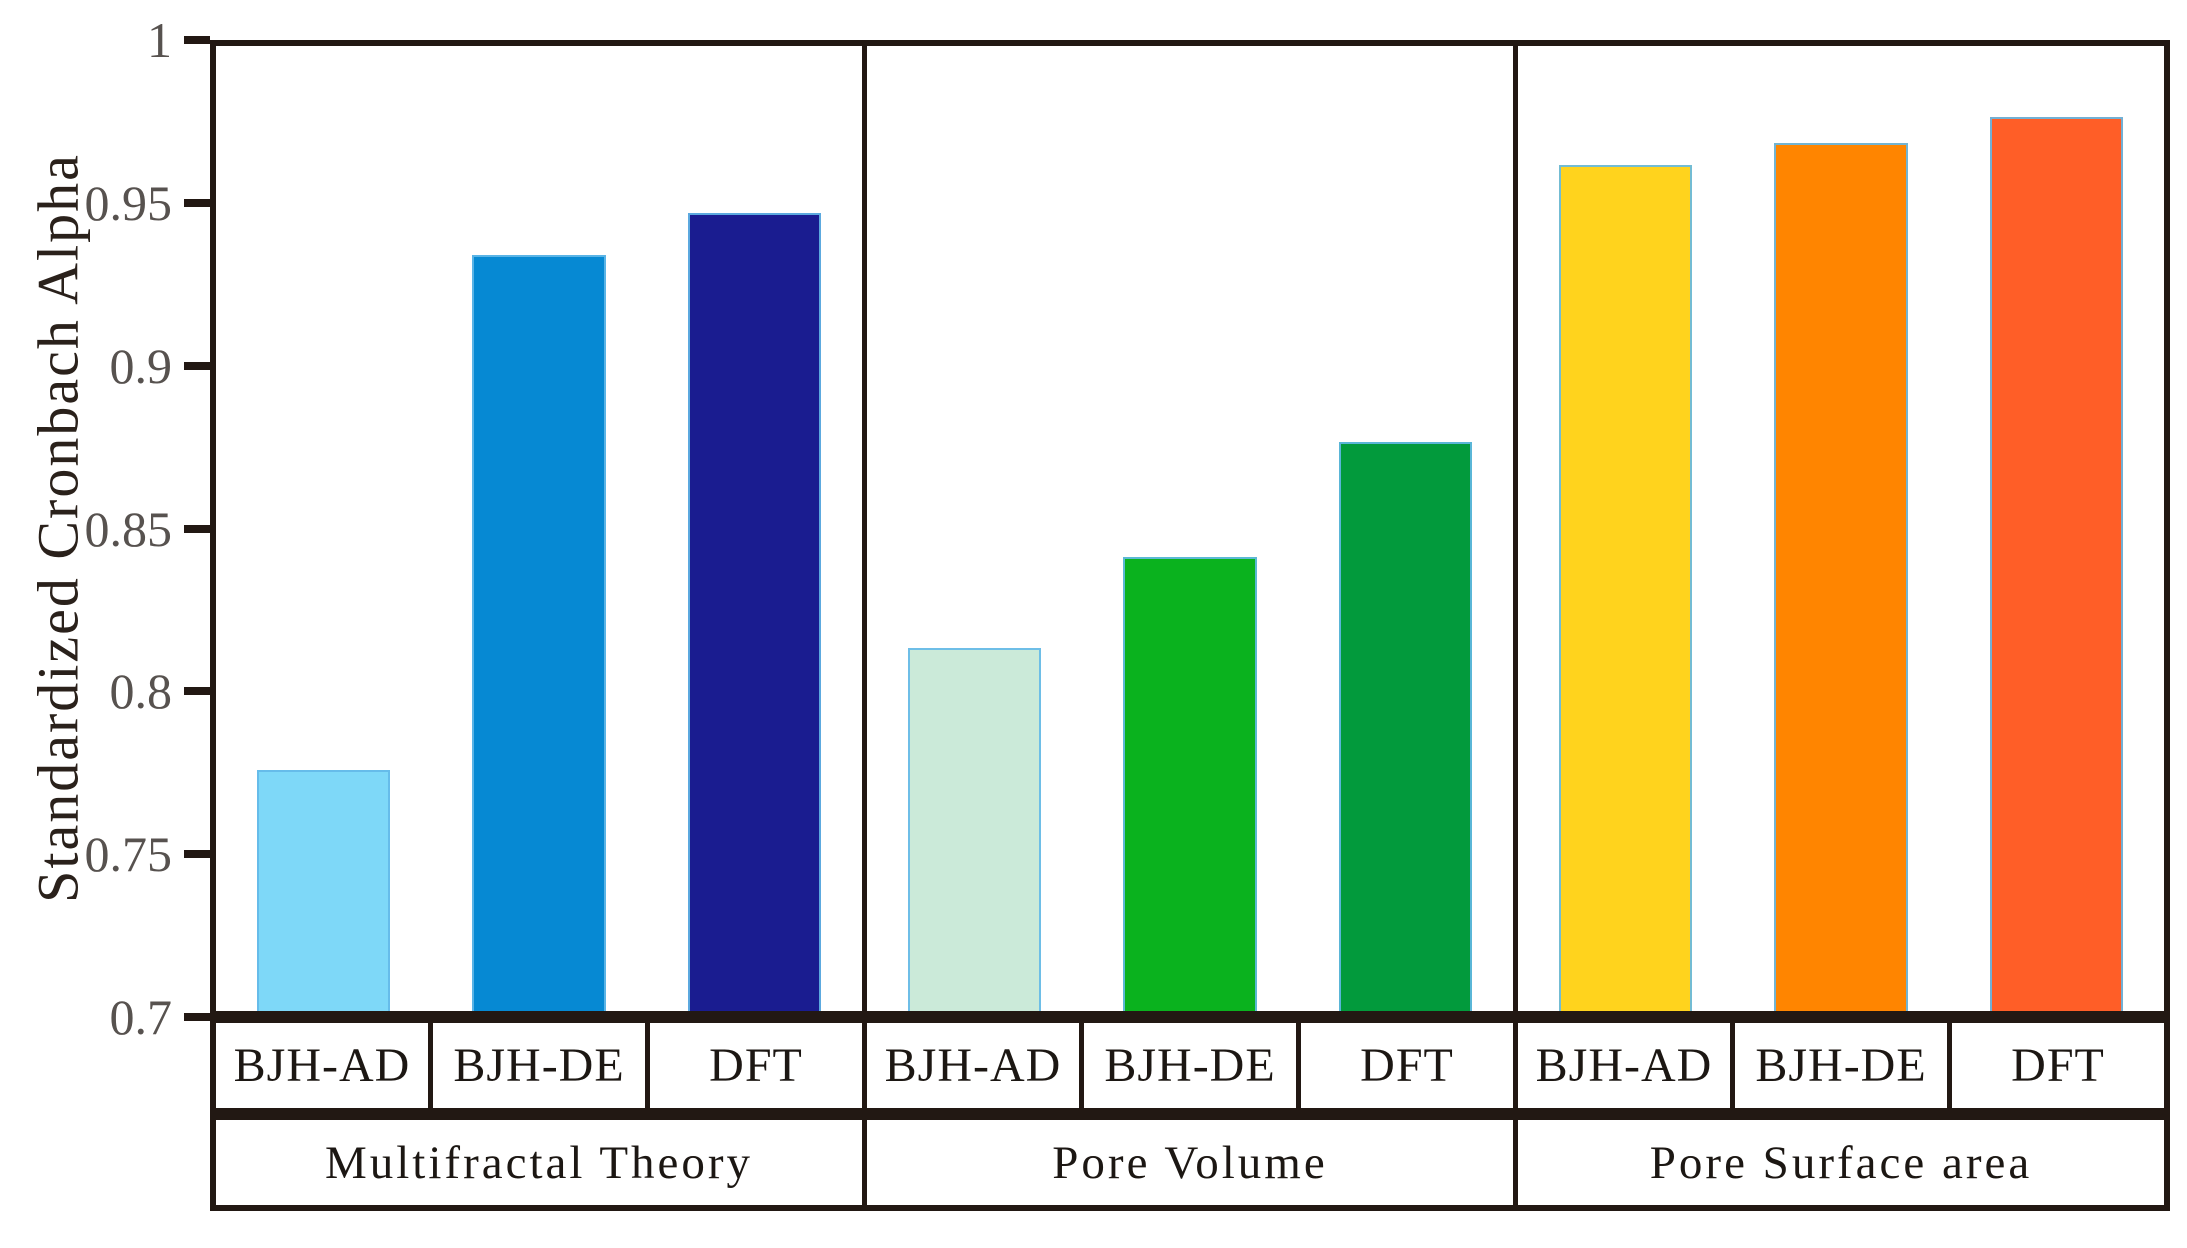 This screenshot has height=1248, width=2187. What do you see at coordinates (974, 829) in the screenshot?
I see `bar-pore-volume-bjh-ad` at bounding box center [974, 829].